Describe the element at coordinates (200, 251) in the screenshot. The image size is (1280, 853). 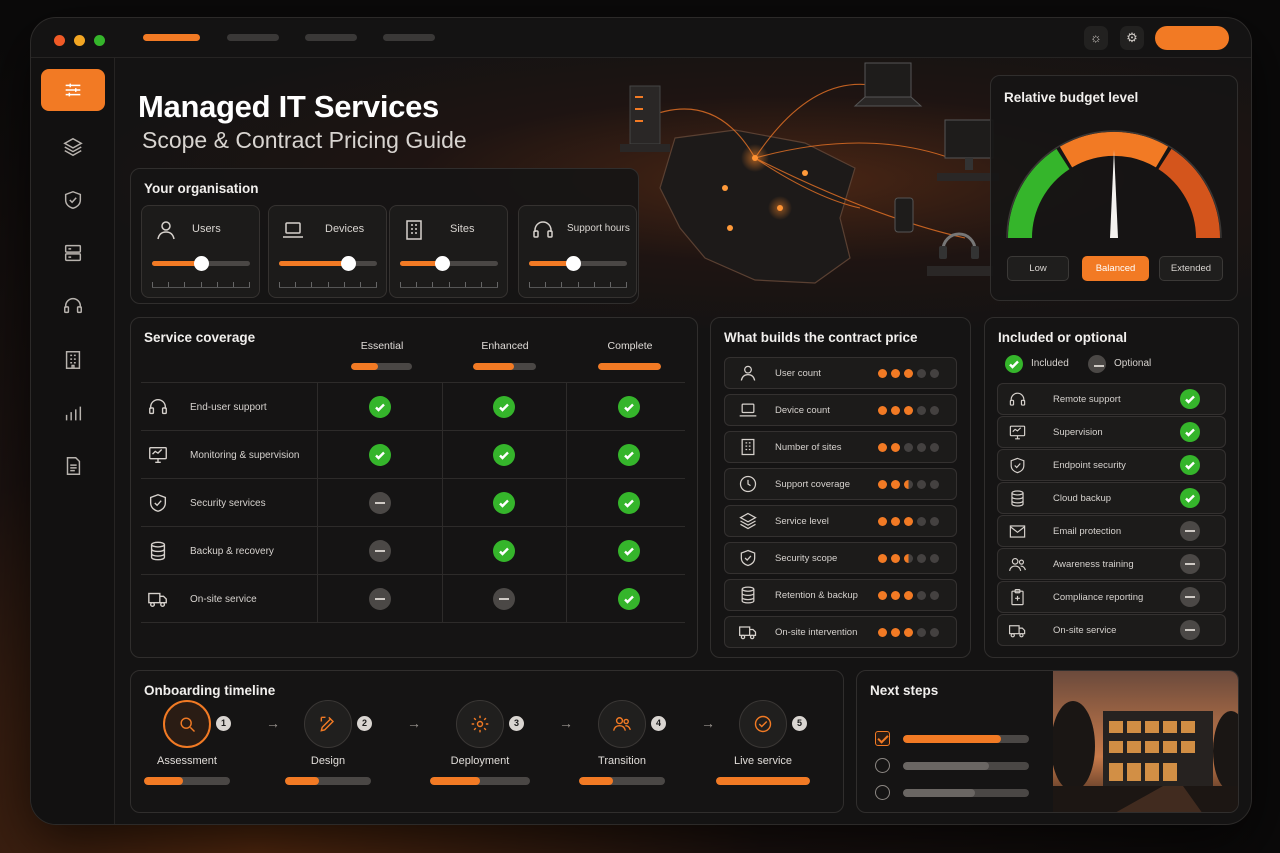
I see `org-card-users: Users` at that location.